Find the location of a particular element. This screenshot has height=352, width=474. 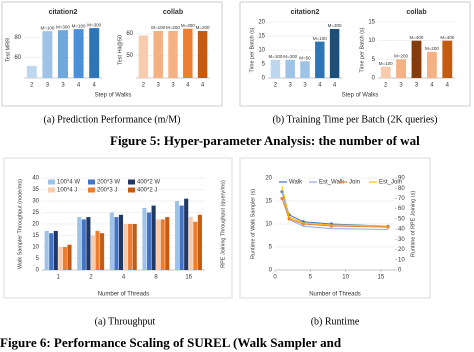

y2-tick-label: 90 is located at coordinates (401, 179).